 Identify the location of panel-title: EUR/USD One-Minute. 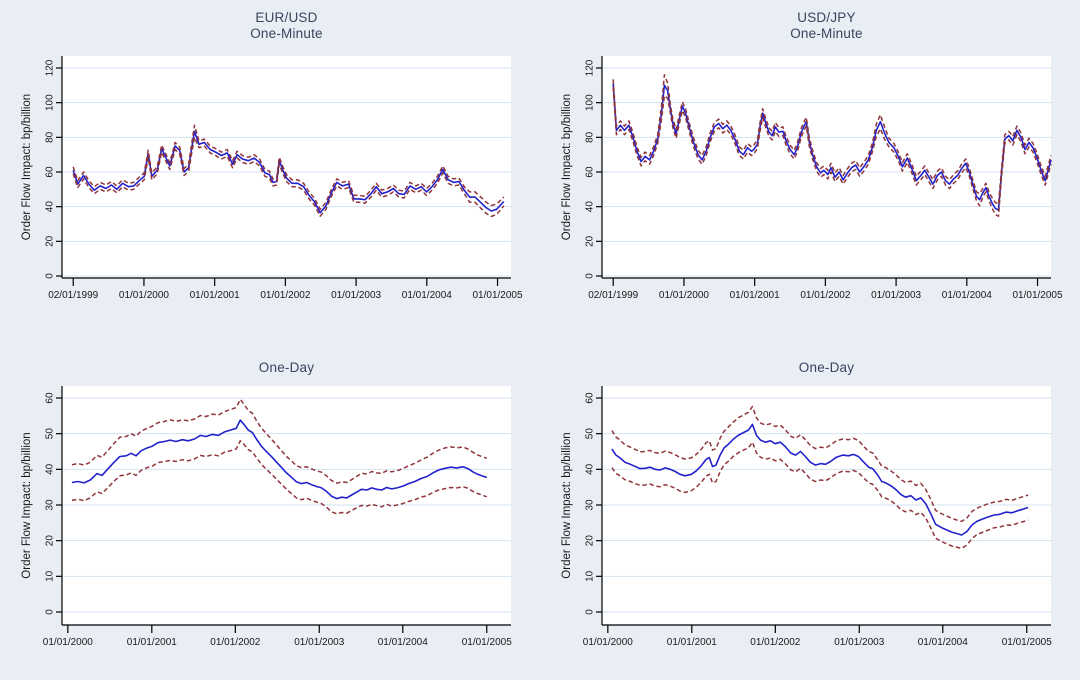
(286, 26).